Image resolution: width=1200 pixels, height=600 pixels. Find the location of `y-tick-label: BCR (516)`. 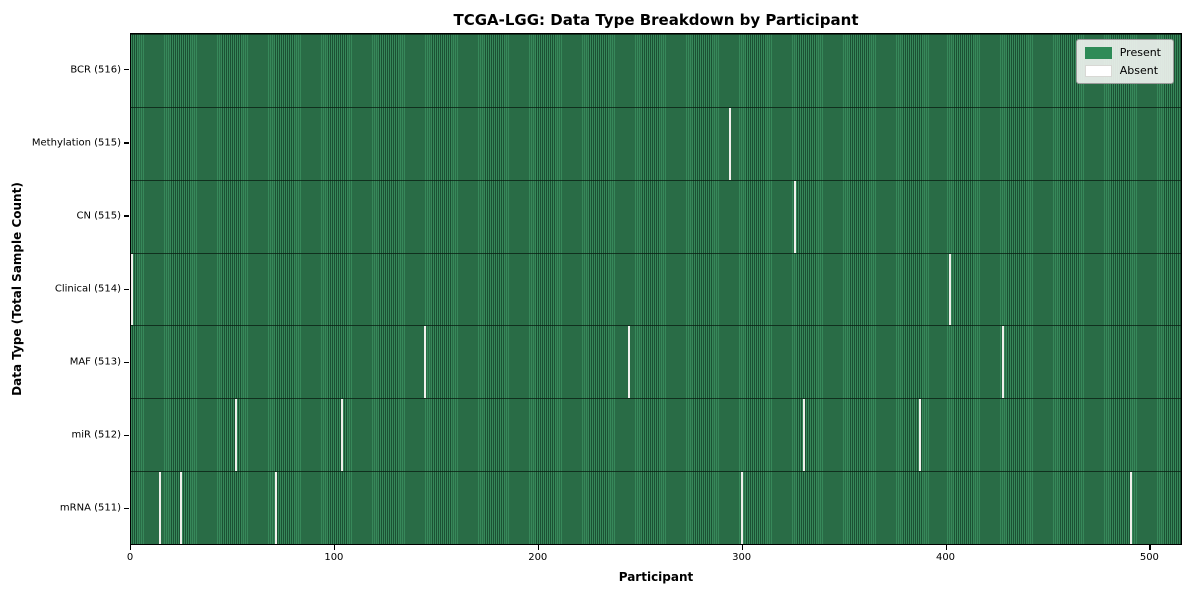

y-tick-label: BCR (516) is located at coordinates (95, 70).